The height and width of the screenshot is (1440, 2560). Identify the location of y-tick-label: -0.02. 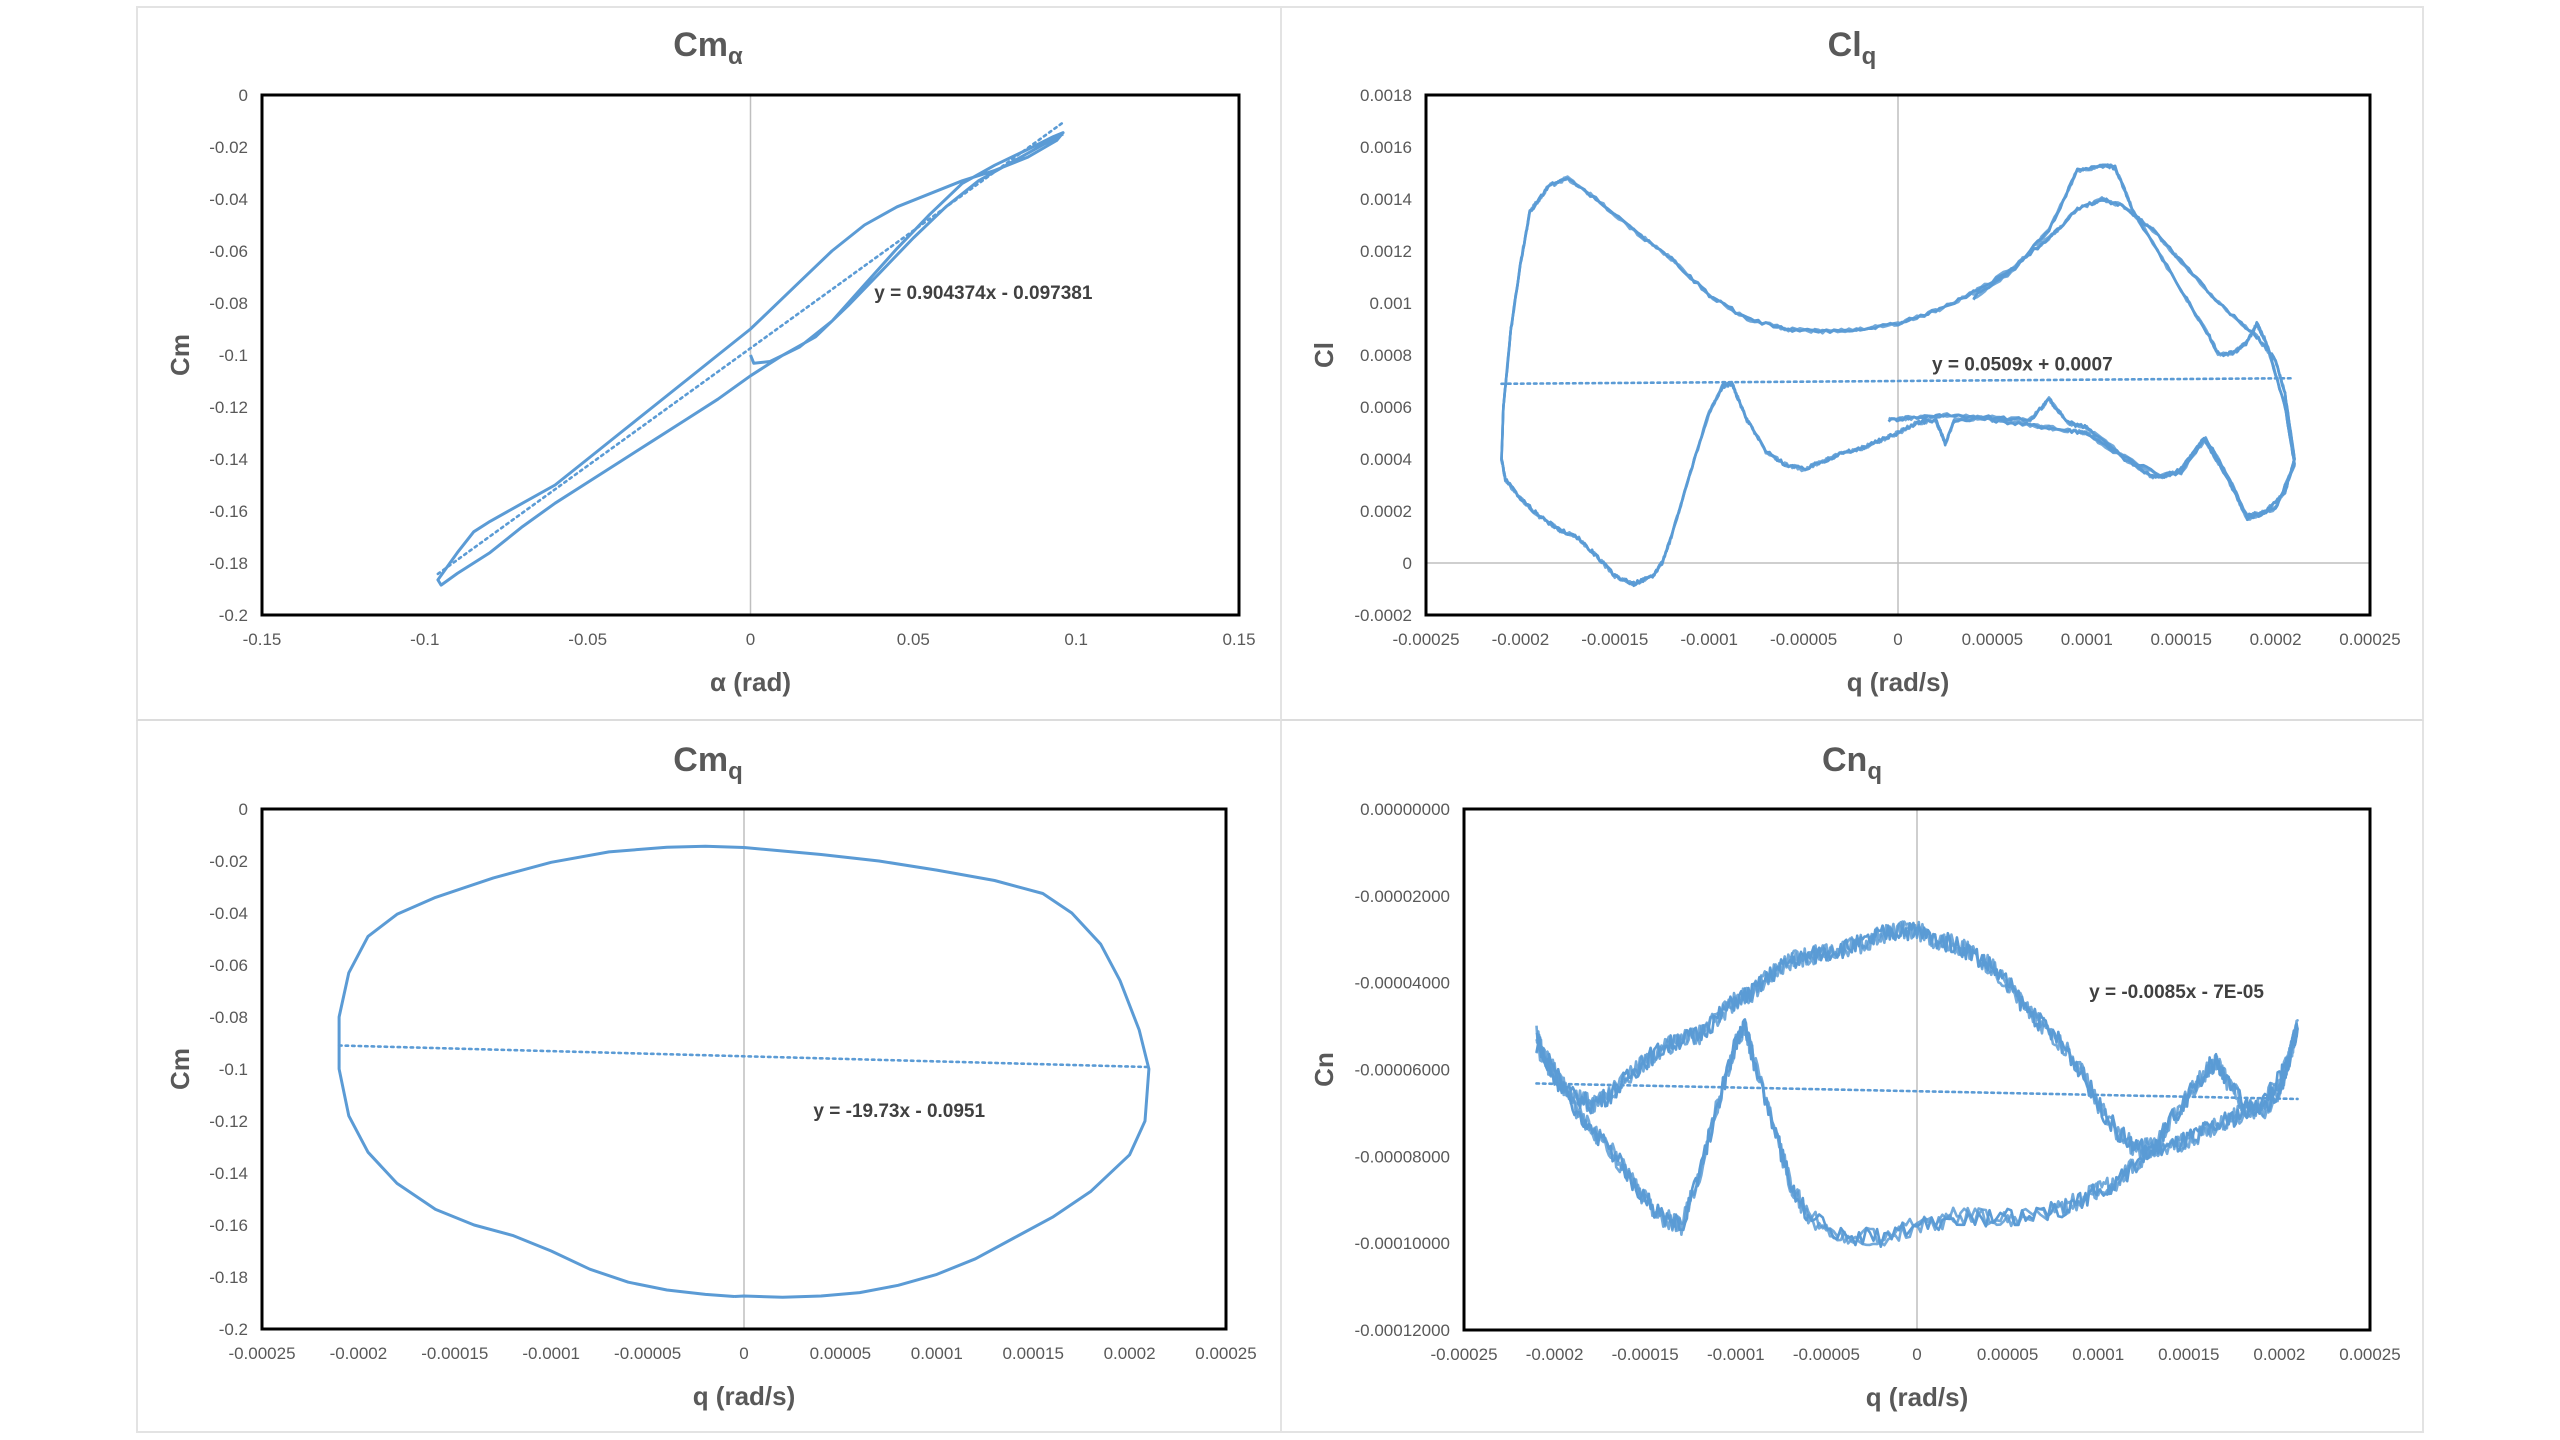
(228, 861).